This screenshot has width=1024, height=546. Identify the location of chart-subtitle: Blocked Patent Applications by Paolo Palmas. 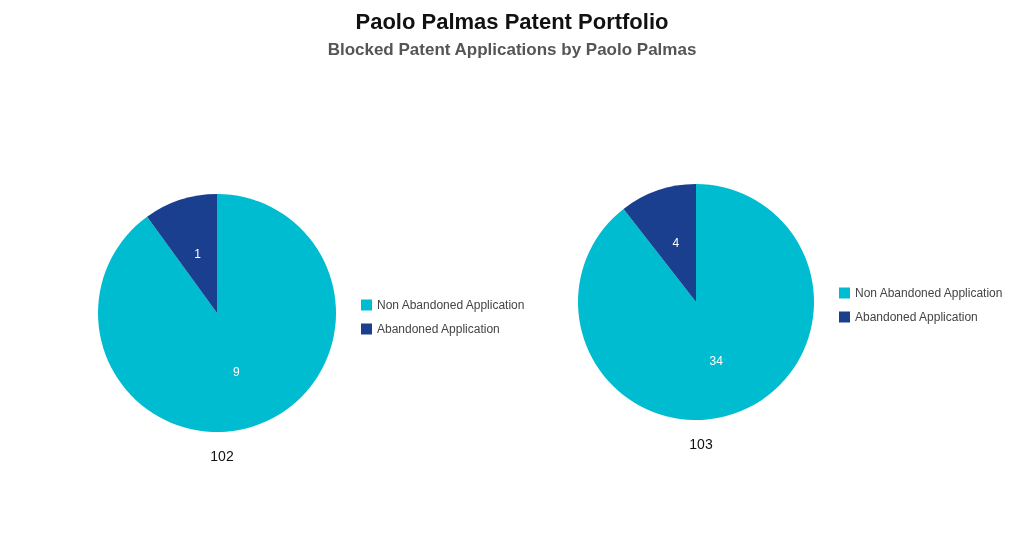
(512, 50).